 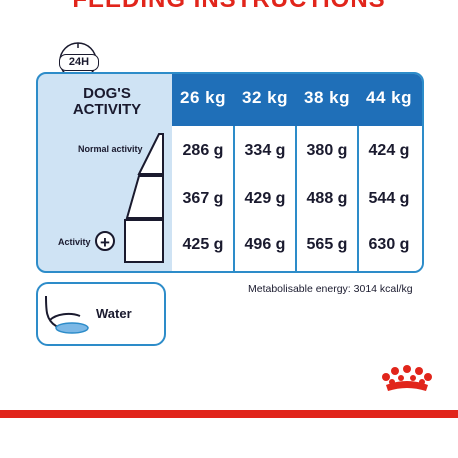 What do you see at coordinates (265, 198) in the screenshot?
I see `table-cell: 429 g` at bounding box center [265, 198].